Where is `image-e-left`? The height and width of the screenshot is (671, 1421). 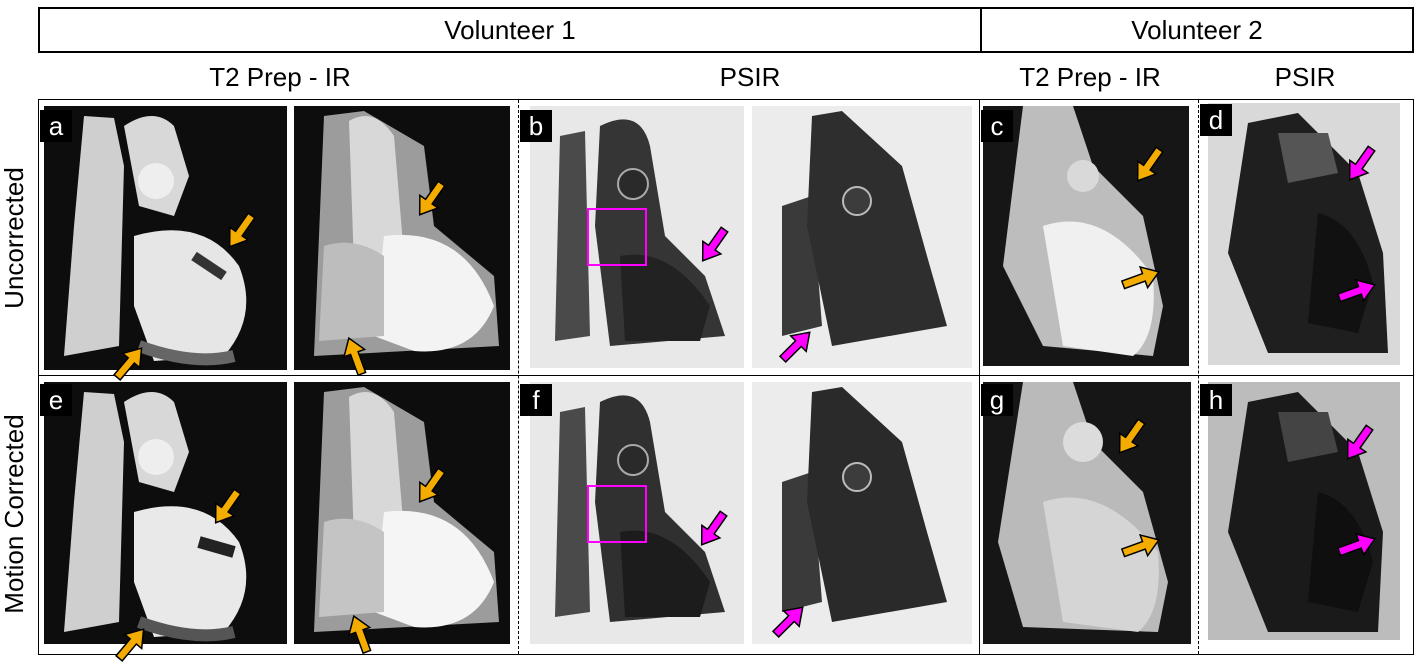
image-e-left is located at coordinates (165, 513).